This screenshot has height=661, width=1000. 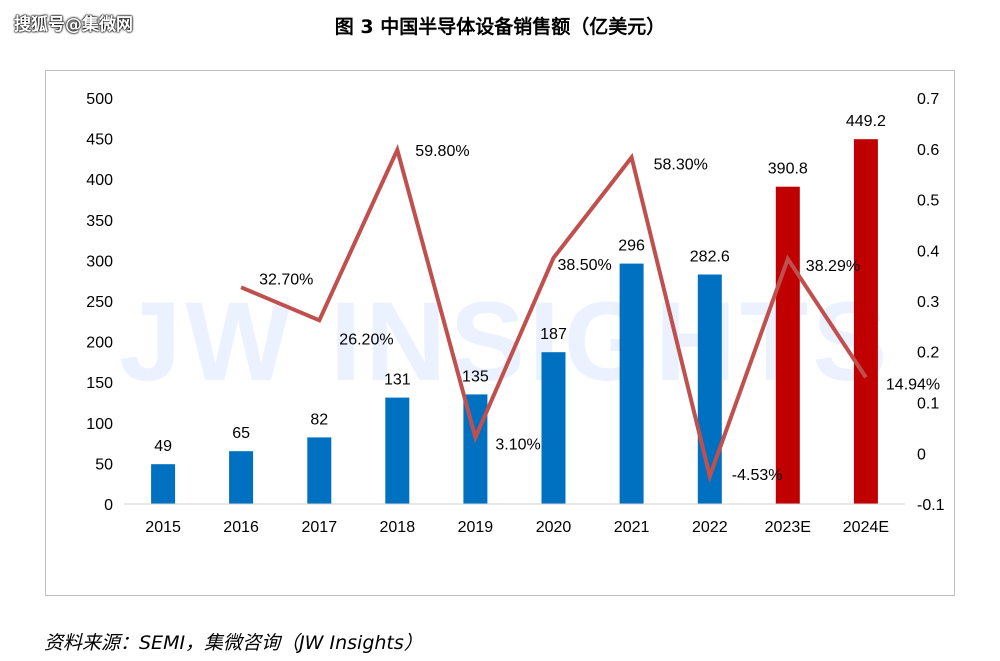 What do you see at coordinates (366, 339) in the screenshot?
I see `growth-rate-label: 26.20%` at bounding box center [366, 339].